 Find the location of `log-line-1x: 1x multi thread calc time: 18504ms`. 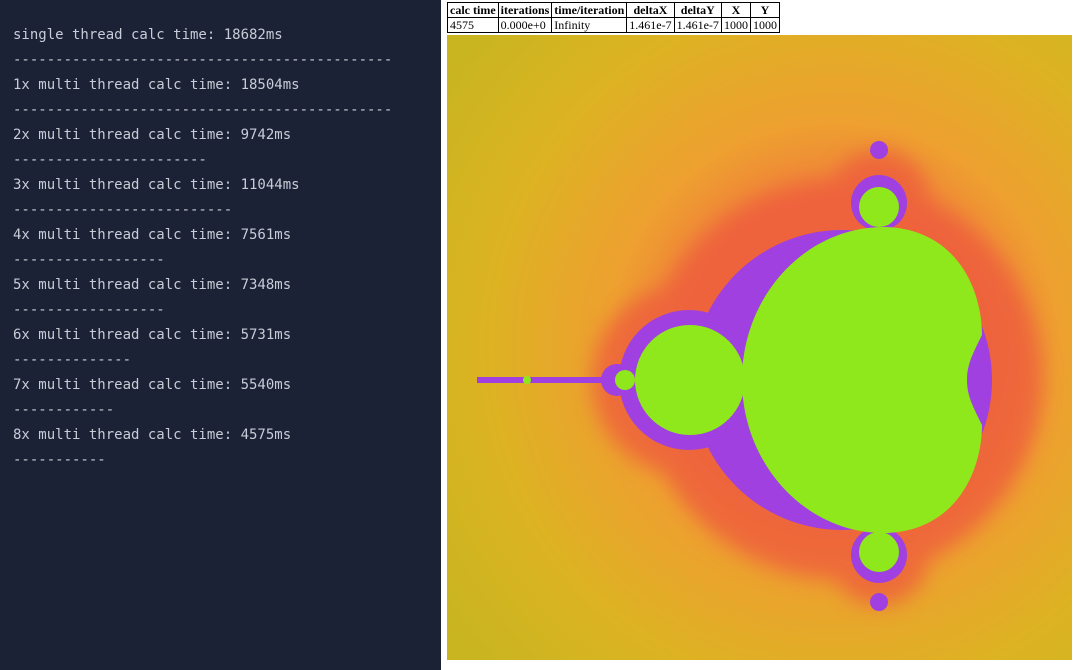

log-line-1x: 1x multi thread calc time: 18504ms is located at coordinates (156, 85).